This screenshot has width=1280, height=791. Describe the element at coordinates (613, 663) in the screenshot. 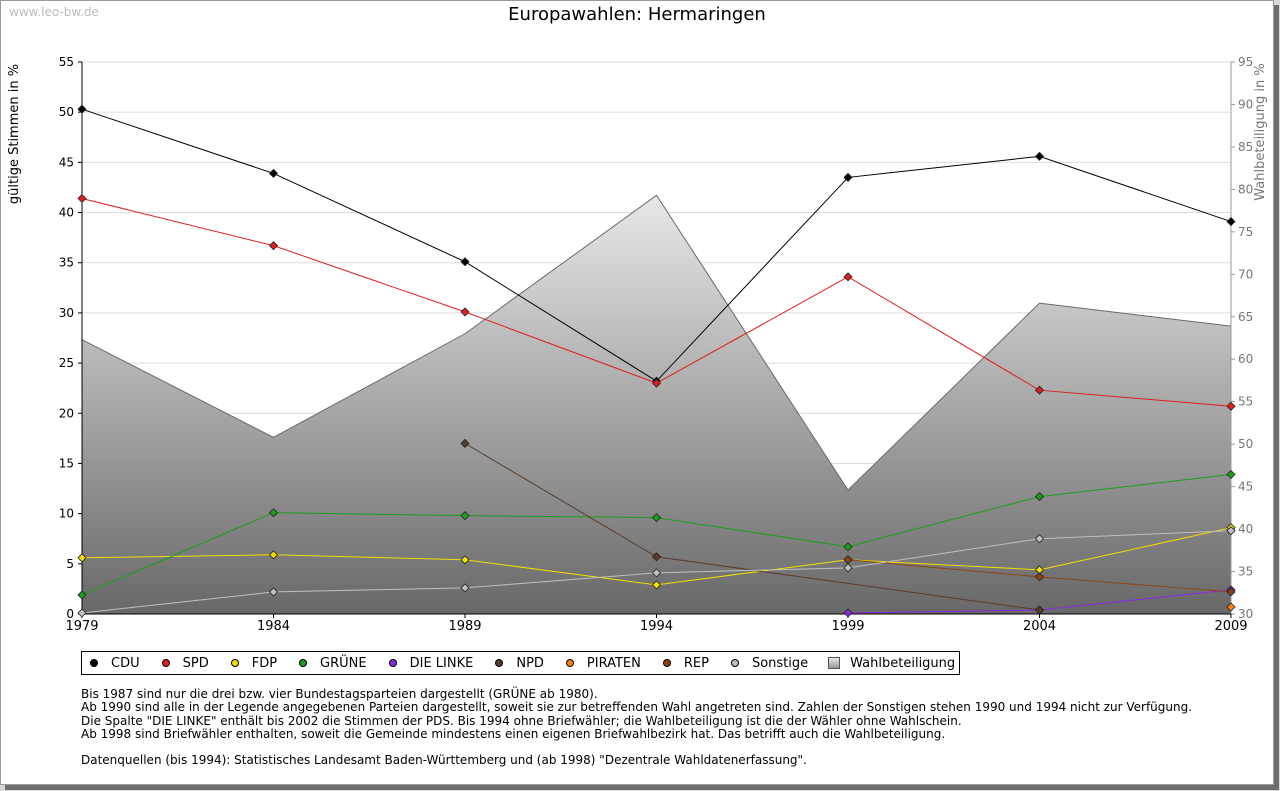

I see `legend-label: PIRATEN` at that location.